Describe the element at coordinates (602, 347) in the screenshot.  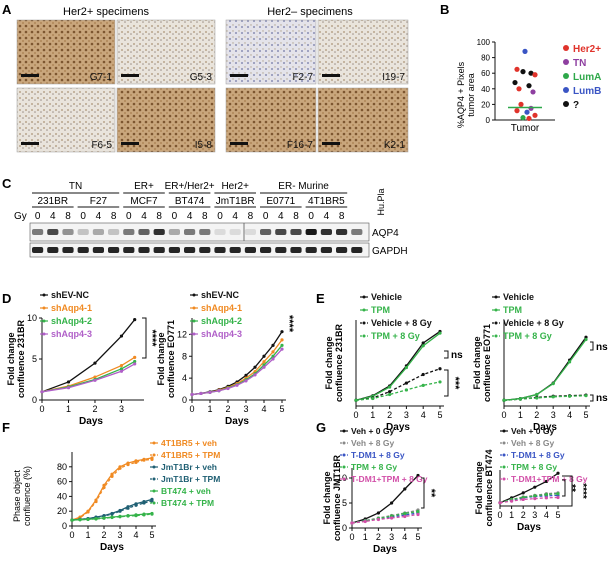
I see `sig-label: ns` at that location.